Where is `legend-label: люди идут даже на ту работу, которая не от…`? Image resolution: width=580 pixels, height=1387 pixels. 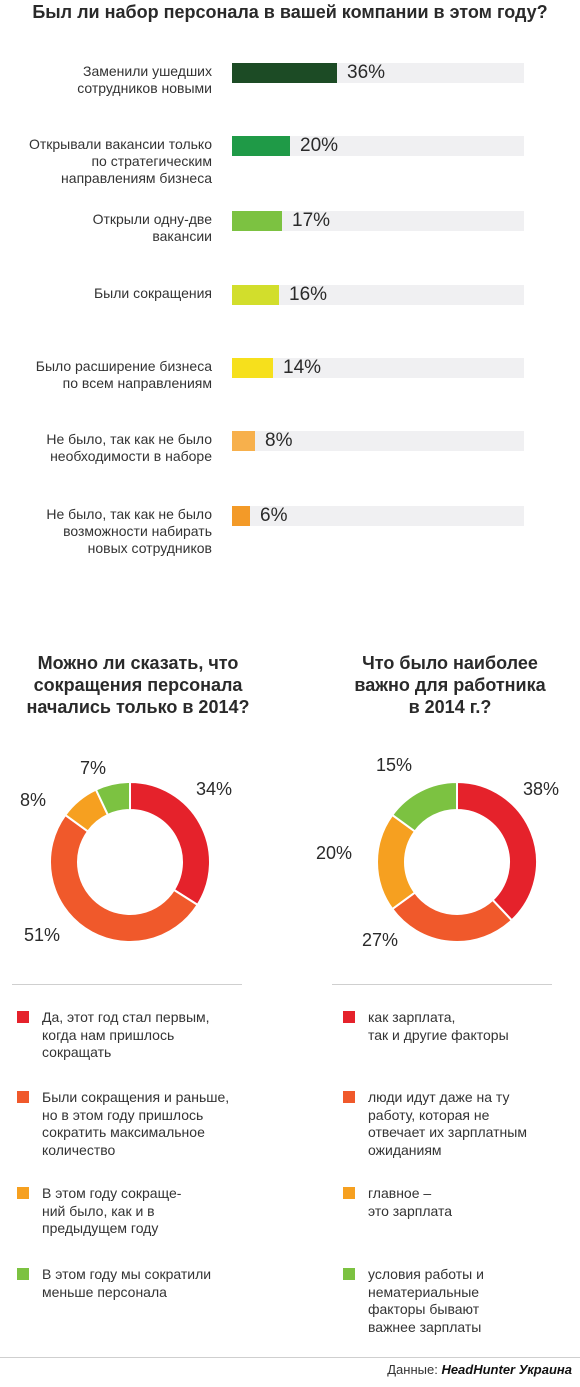 legend-label: люди идут даже на ту работу, которая не от… is located at coordinates (447, 1123).